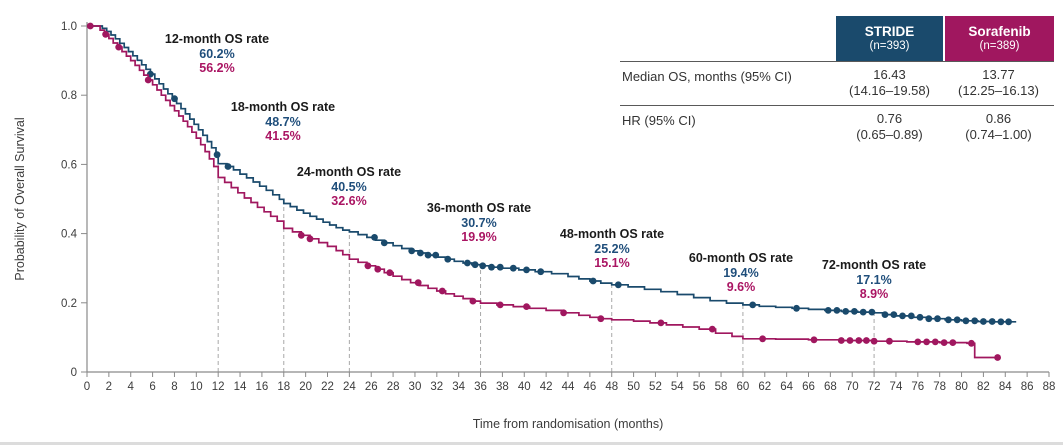 Image resolution: width=1063 pixels, height=445 pixels. I want to click on median-os-stride-value: 16.43 (14.16–19.58), so click(889, 83).